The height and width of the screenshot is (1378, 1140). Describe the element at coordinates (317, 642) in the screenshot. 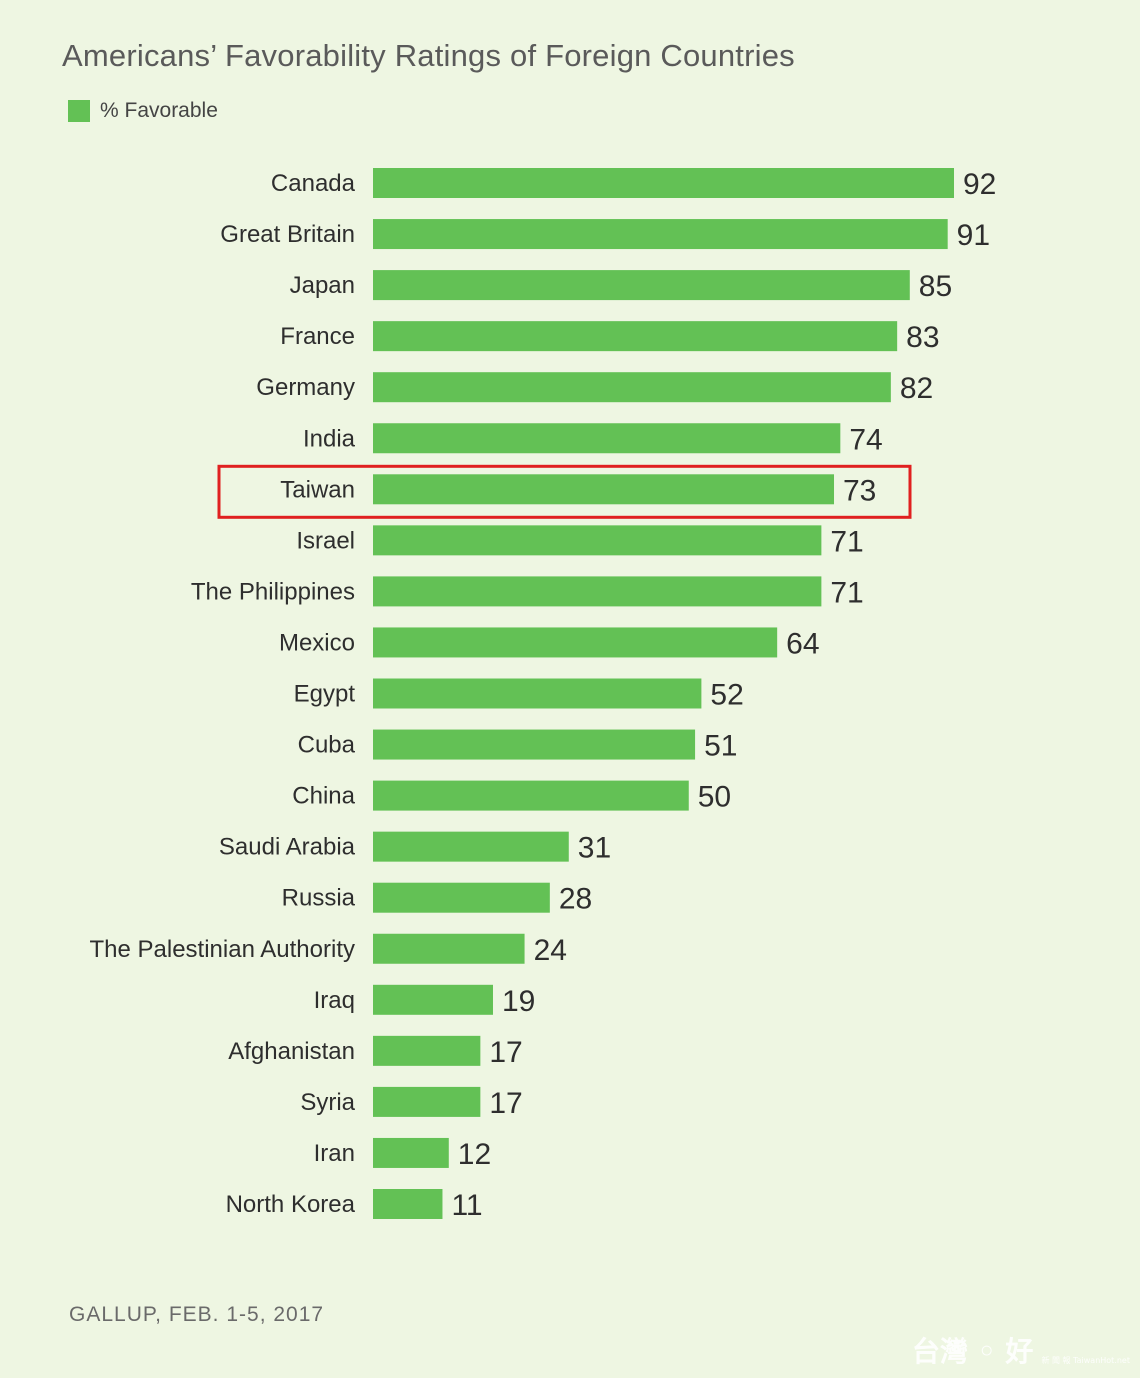

I see `category-label: Mexico` at that location.